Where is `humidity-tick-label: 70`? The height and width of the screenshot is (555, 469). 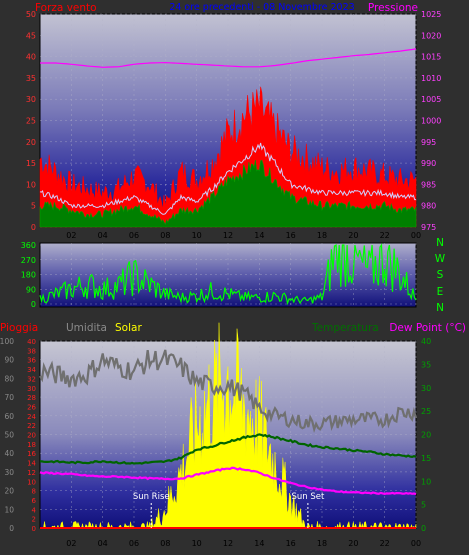 humidity-tick-label: 70 is located at coordinates (9, 397).